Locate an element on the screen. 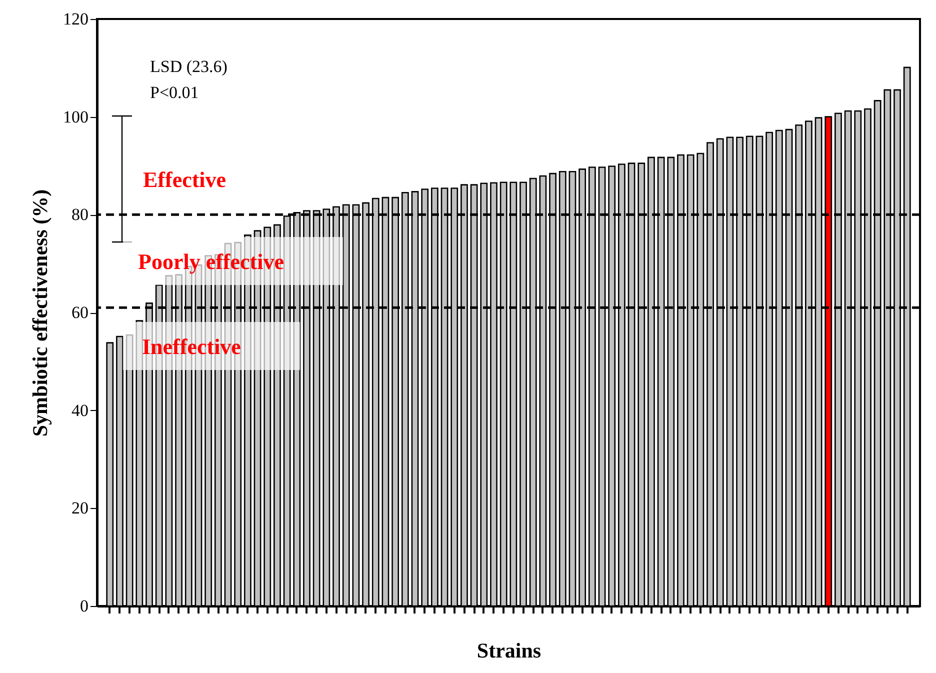 This screenshot has width=936, height=673. y-tick-label: 20 is located at coordinates (80, 508).